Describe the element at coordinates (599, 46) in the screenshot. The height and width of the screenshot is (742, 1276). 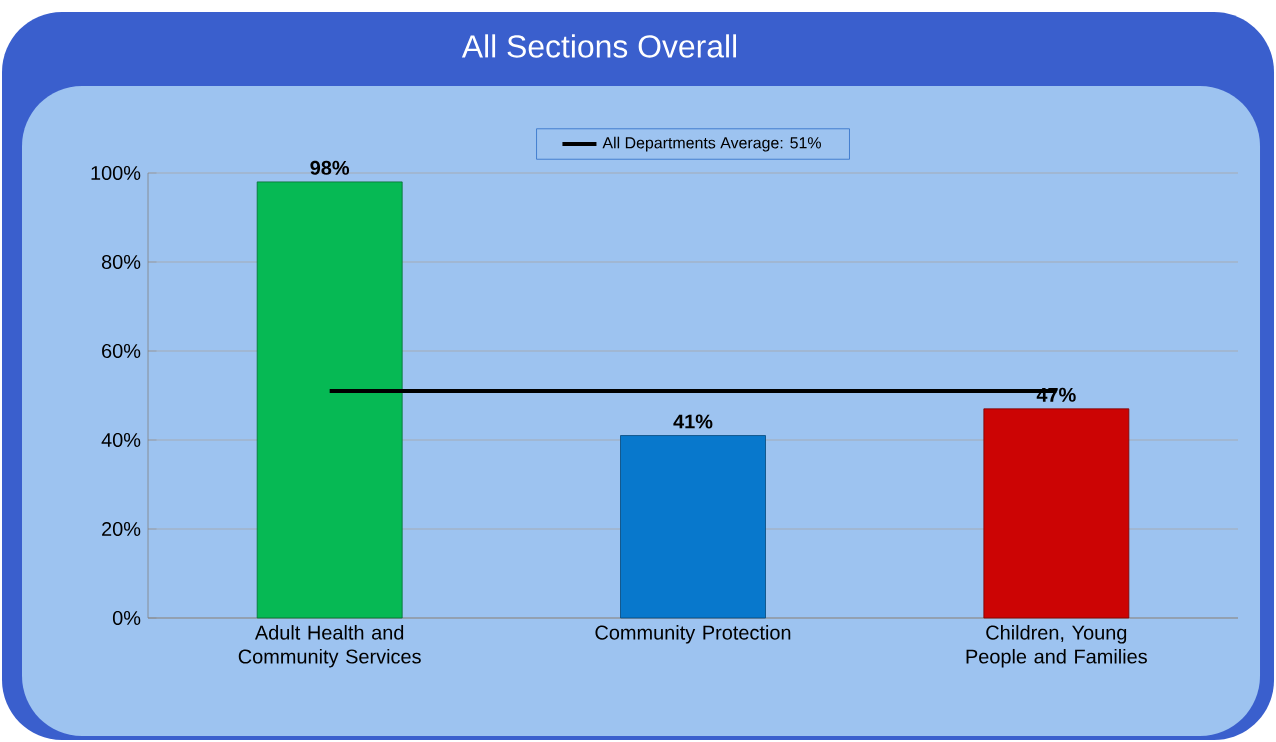
I see `chart-title: All Sections Overall` at that location.